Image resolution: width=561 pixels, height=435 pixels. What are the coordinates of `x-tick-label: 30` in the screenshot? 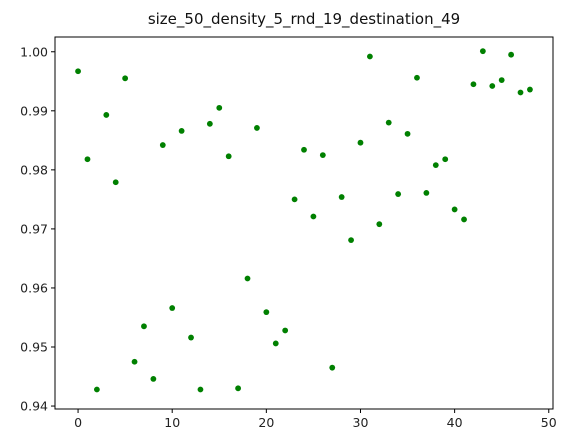 It's located at (361, 422).